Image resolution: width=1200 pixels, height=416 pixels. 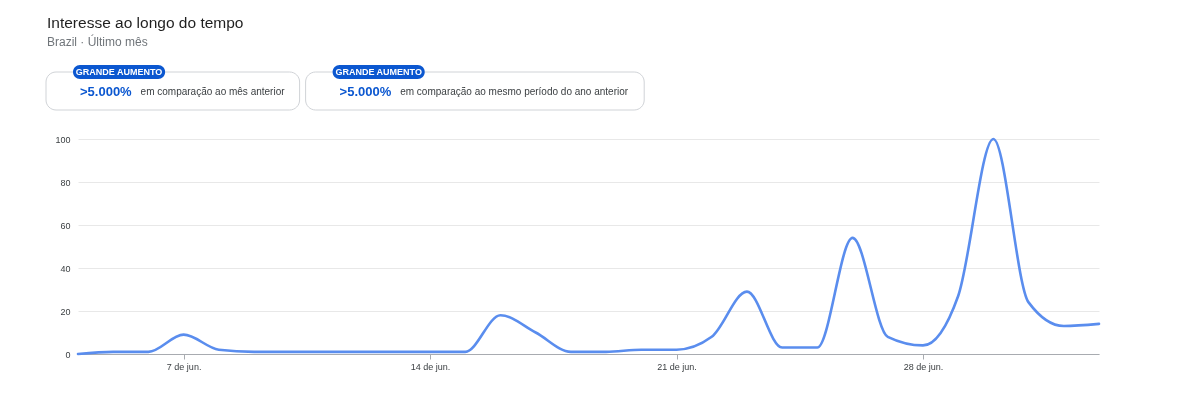 I want to click on text: em comparação ao mês anterior, so click(x=213, y=91).